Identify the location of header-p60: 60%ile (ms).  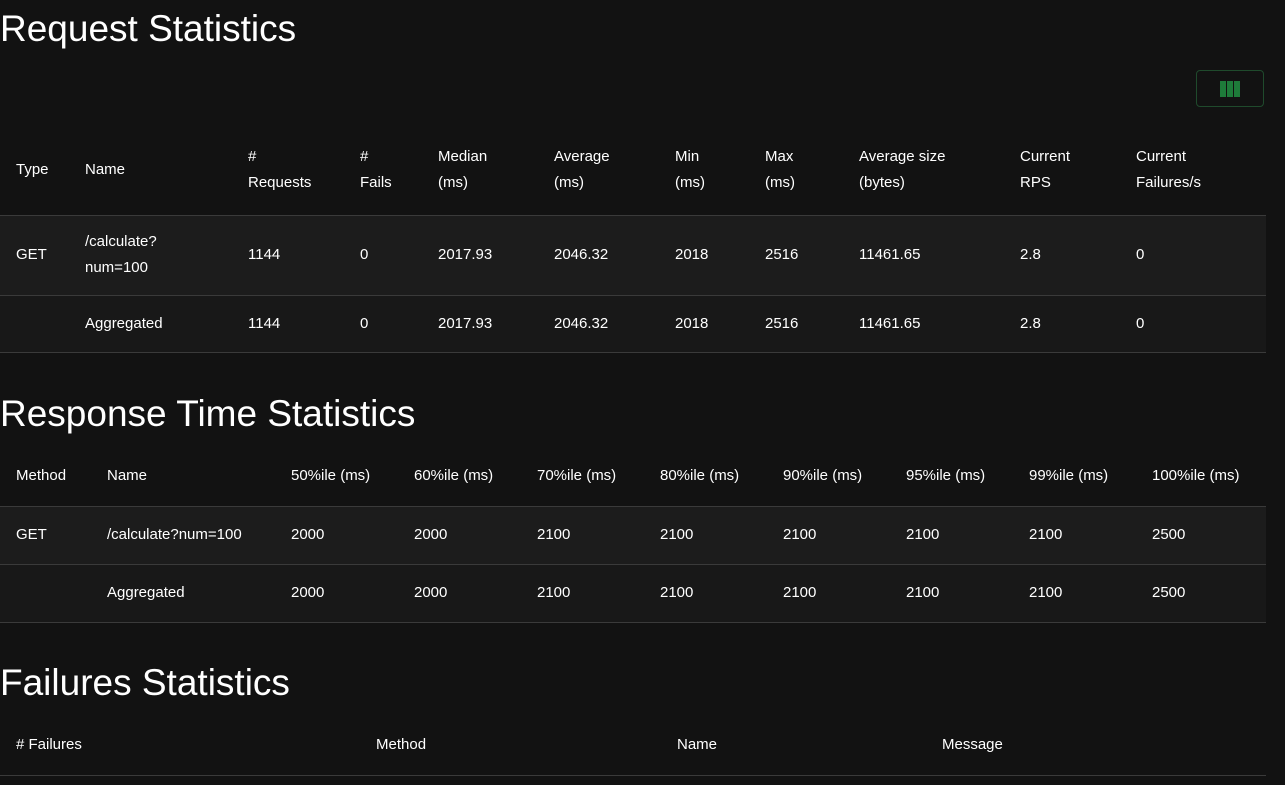
(454, 476).